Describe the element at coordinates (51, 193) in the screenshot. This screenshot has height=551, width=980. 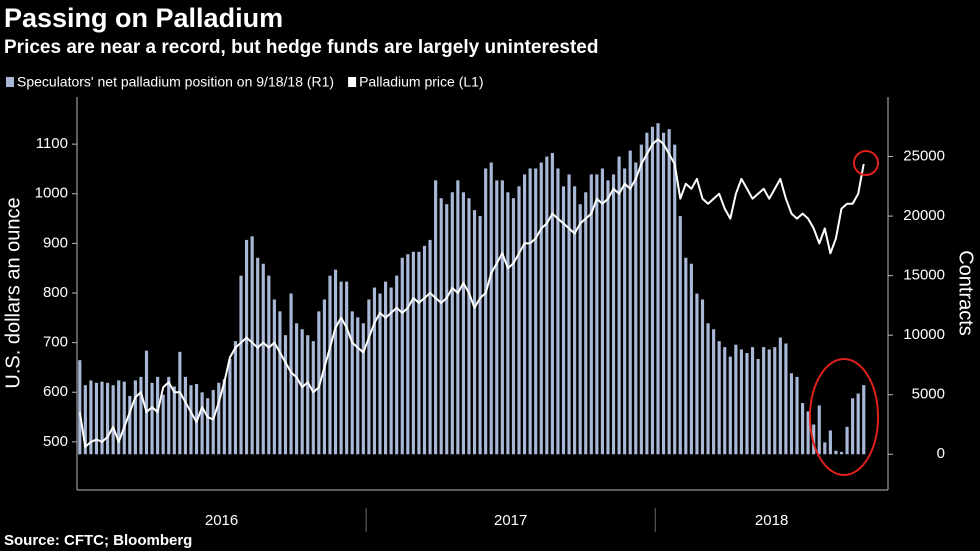
I see `y-tick-label: 1000` at that location.